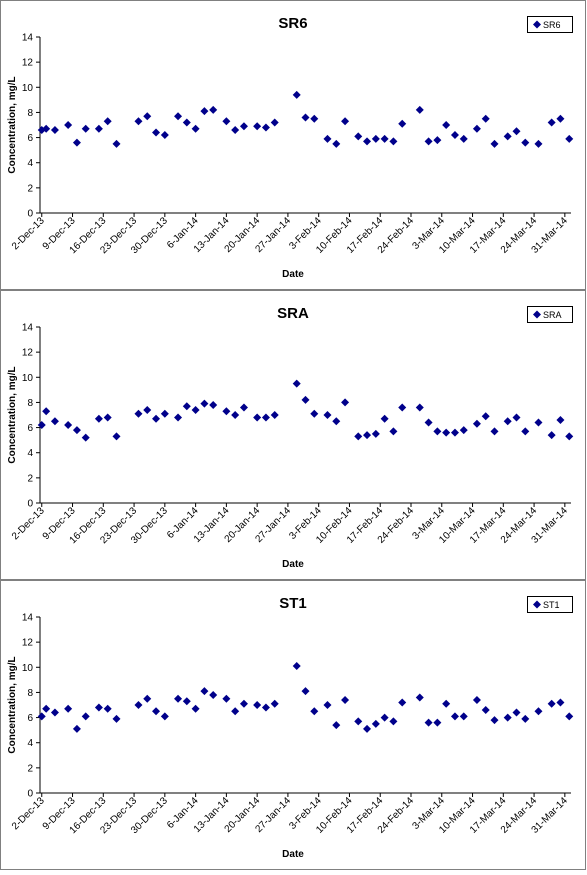 The width and height of the screenshot is (587, 875). Describe the element at coordinates (28, 618) in the screenshot. I see `y-tick-label: 14` at that location.